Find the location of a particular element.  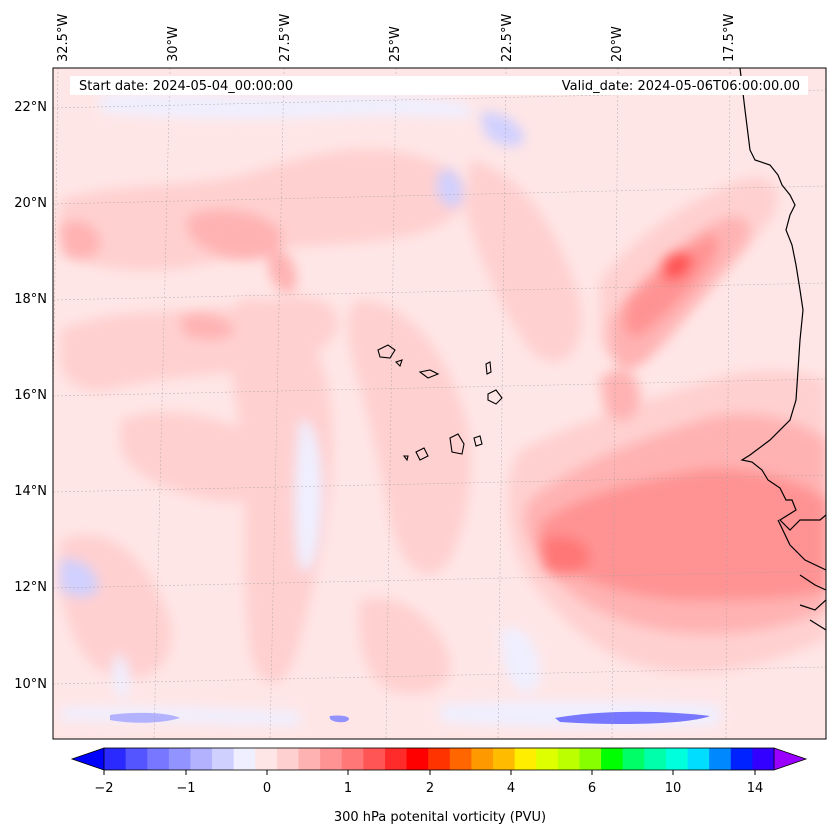

colorbar-tick-label: 10 is located at coordinates (673, 788).